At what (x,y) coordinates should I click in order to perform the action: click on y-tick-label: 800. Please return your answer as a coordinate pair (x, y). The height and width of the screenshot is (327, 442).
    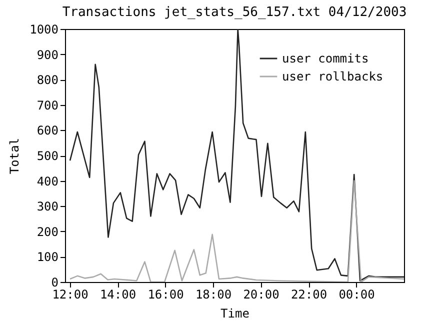
    Looking at the image, I should click on (47, 80).